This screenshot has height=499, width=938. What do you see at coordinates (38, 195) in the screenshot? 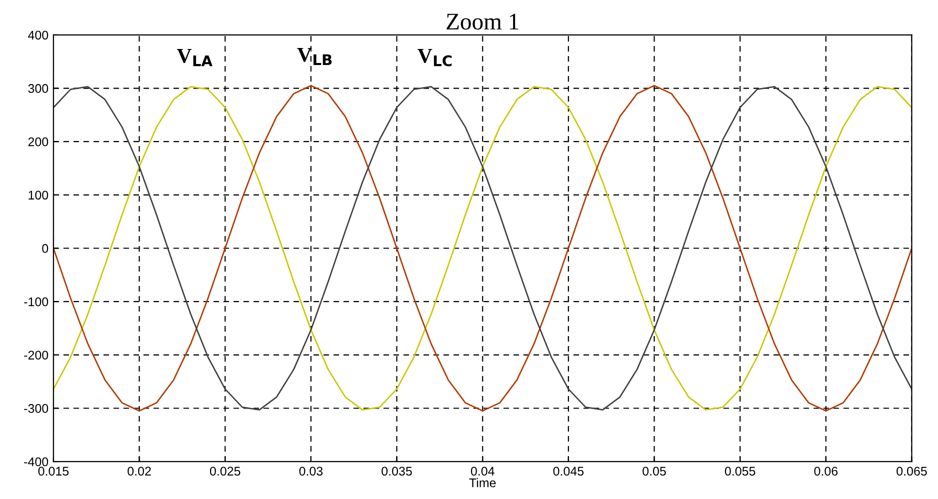
I see `y-tick-label: 100` at bounding box center [38, 195].